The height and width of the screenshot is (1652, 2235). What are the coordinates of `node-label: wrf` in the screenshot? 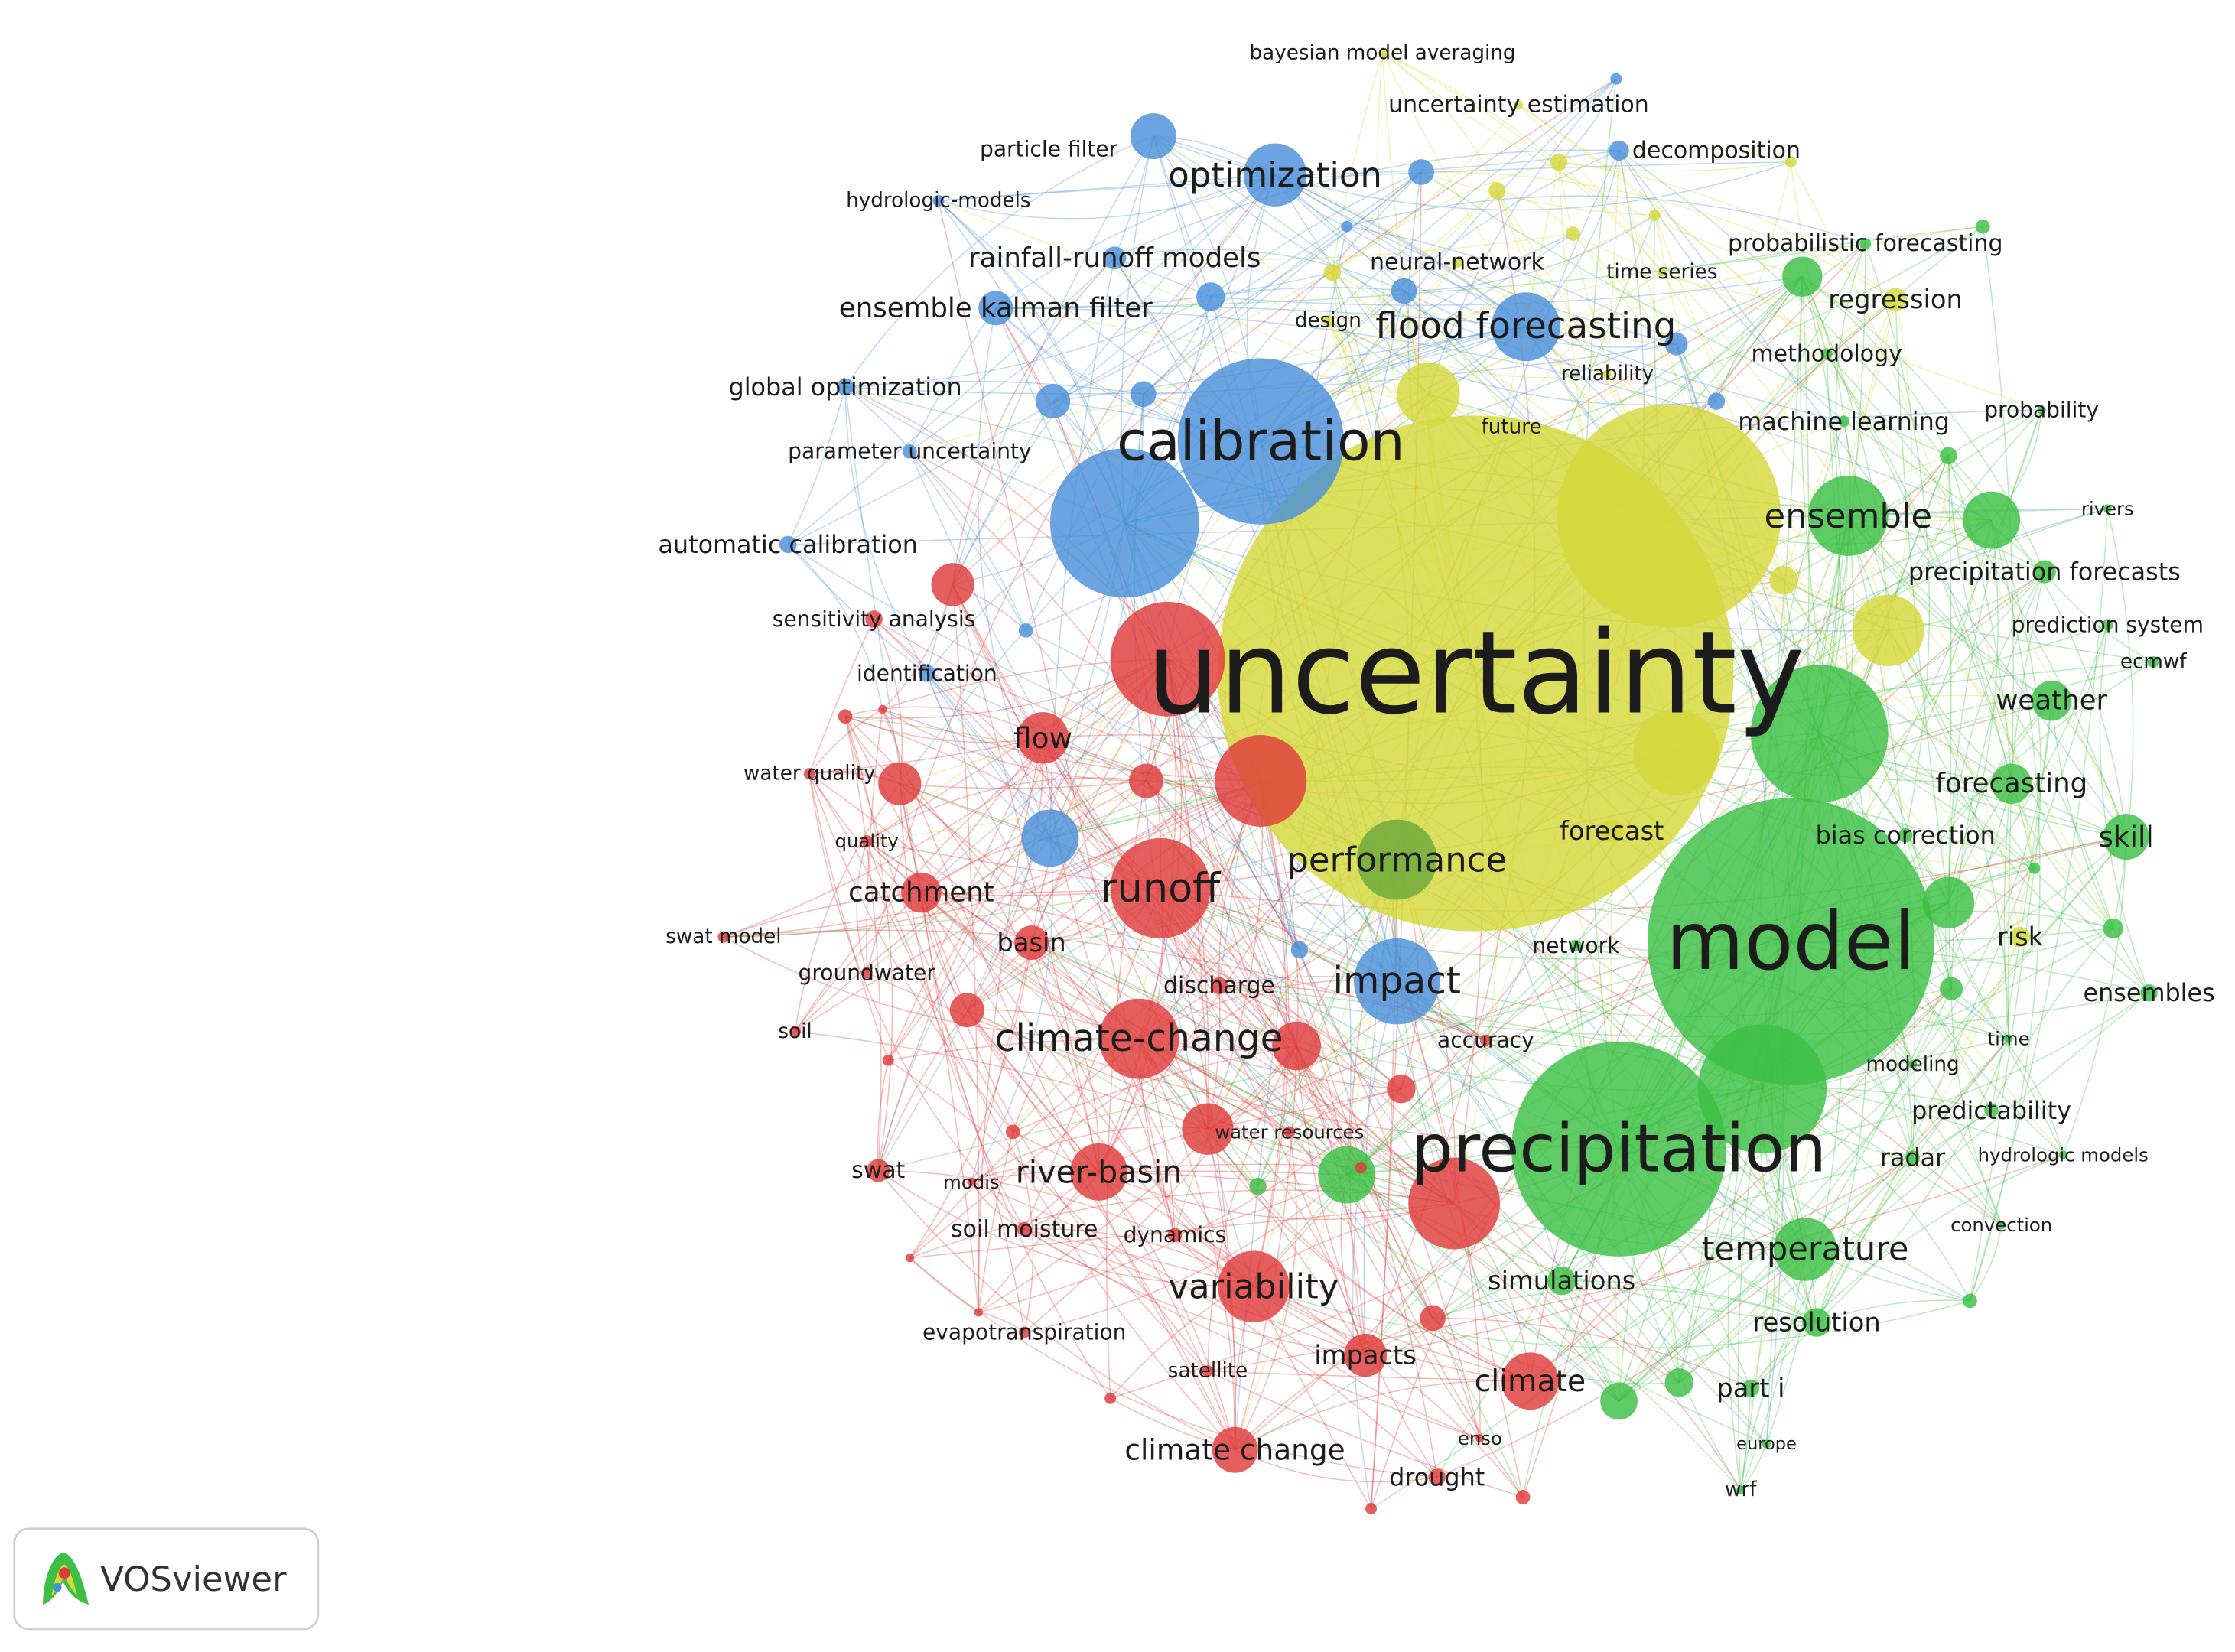 It's located at (1741, 1490).